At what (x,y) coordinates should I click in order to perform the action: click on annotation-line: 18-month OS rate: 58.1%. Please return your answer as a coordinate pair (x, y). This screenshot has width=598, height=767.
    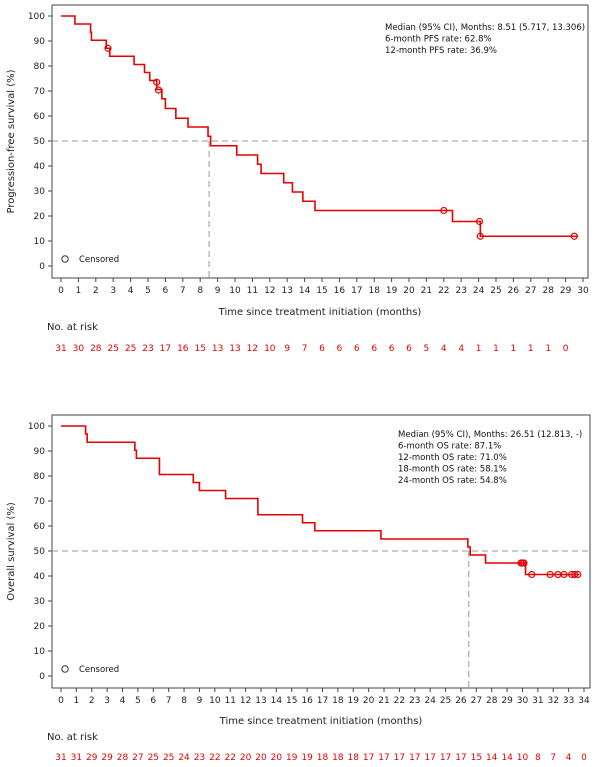
    Looking at the image, I should click on (452, 470).